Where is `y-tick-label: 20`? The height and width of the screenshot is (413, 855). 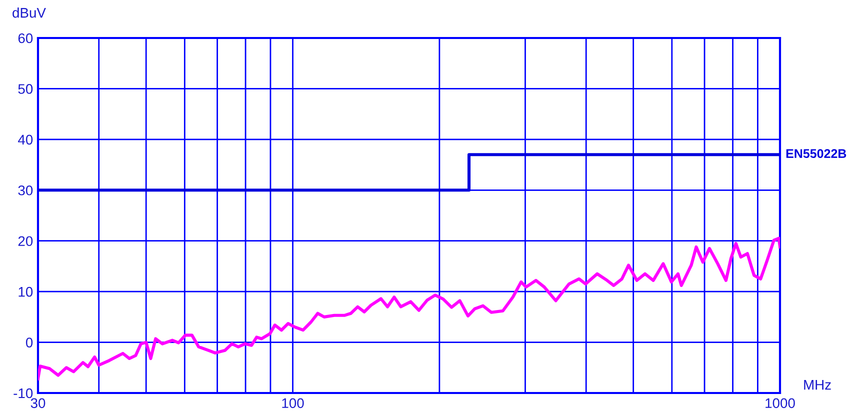 y-tick-label: 20 is located at coordinates (25, 241).